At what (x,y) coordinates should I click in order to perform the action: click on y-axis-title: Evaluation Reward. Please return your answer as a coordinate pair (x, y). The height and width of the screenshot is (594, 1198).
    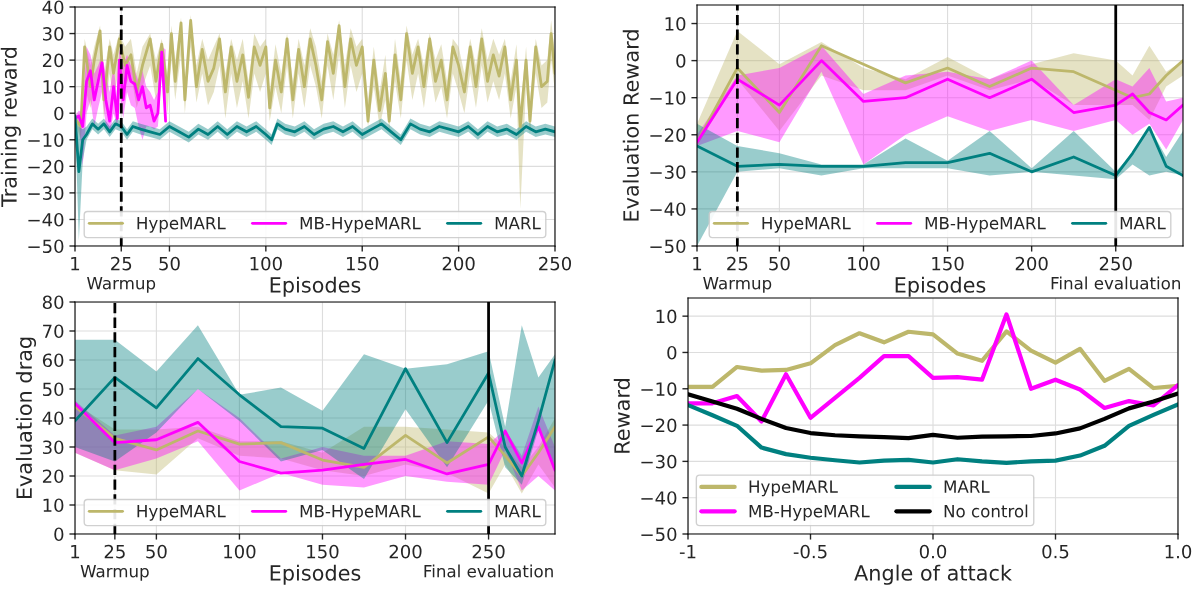
    Looking at the image, I should click on (630, 125).